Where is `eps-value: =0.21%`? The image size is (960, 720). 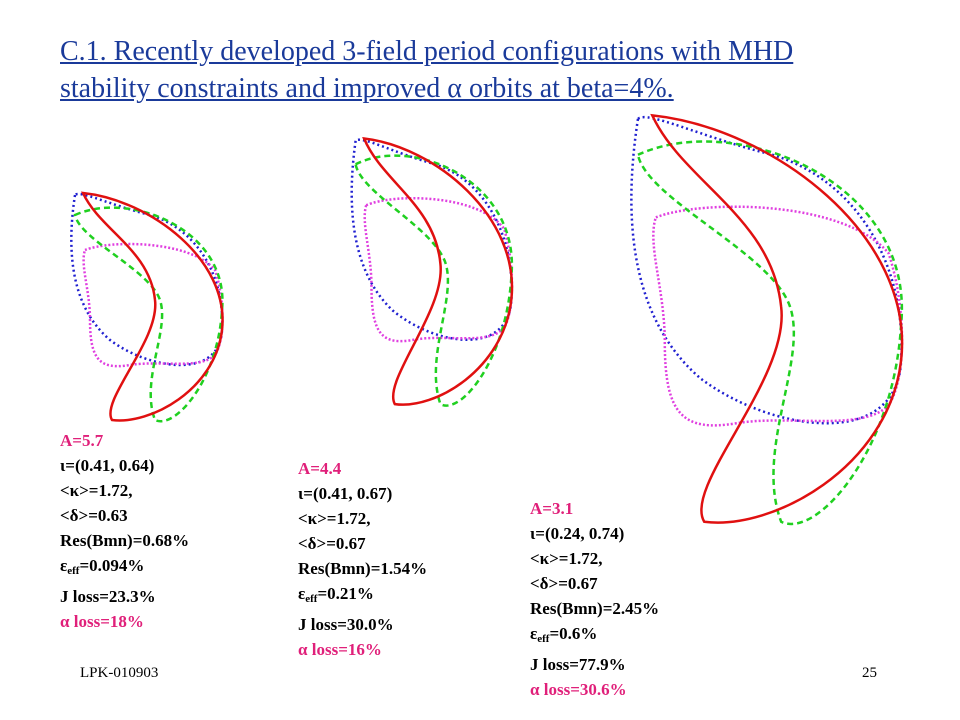
eps-value: =0.21% is located at coordinates (345, 593).